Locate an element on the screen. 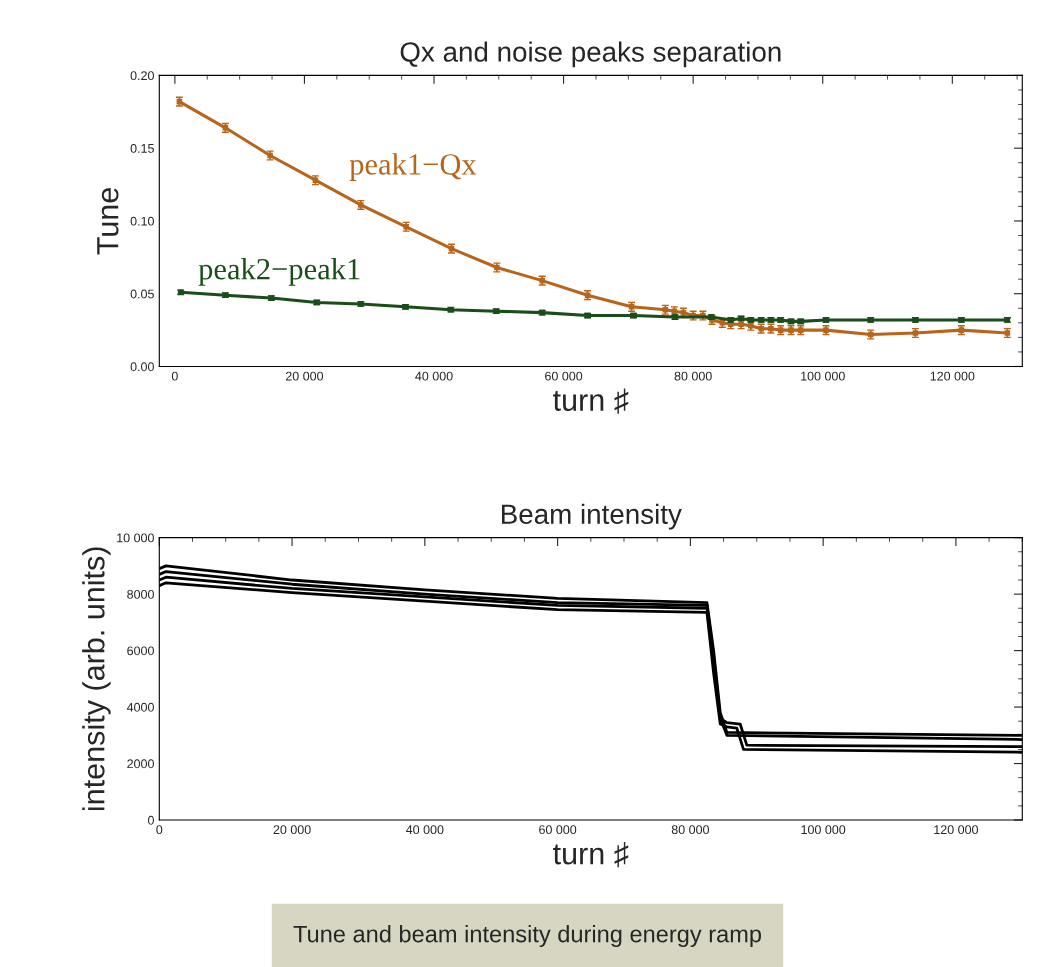 The image size is (1055, 967). text: Tune and beam intensity during energy ramp is located at coordinates (527, 936).